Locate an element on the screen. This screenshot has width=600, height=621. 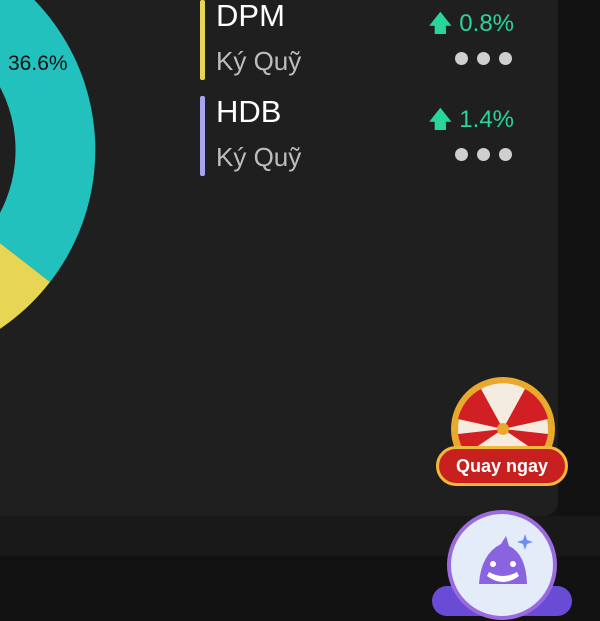
shark-assistant-icon is located at coordinates (506, 559).